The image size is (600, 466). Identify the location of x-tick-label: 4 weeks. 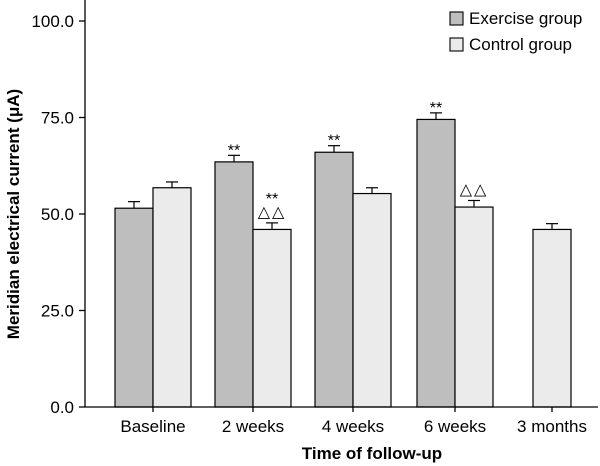
(353, 426).